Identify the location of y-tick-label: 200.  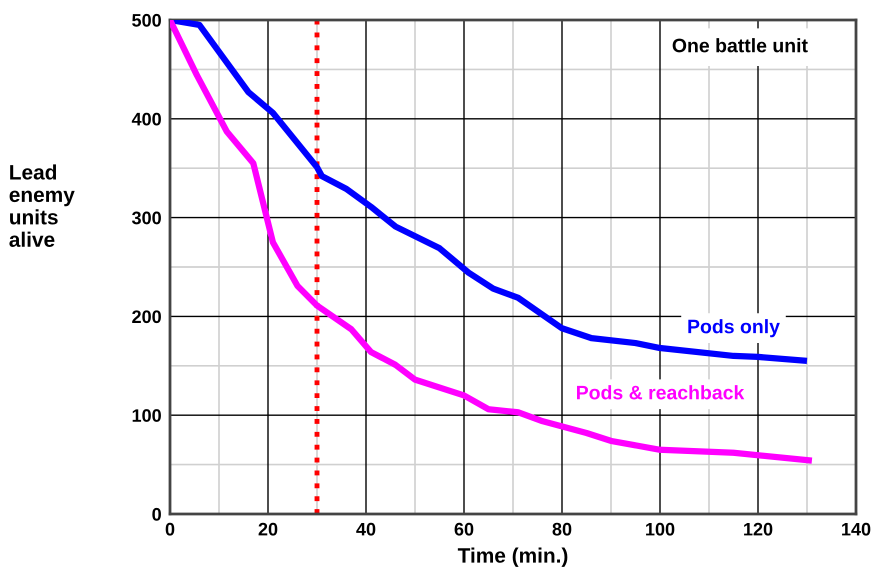
(146, 317).